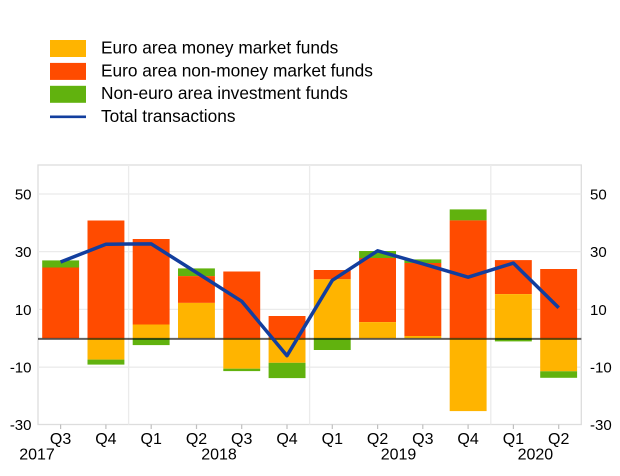 The image size is (620, 476). I want to click on svg-text: Euro area money market funds, so click(220, 47).